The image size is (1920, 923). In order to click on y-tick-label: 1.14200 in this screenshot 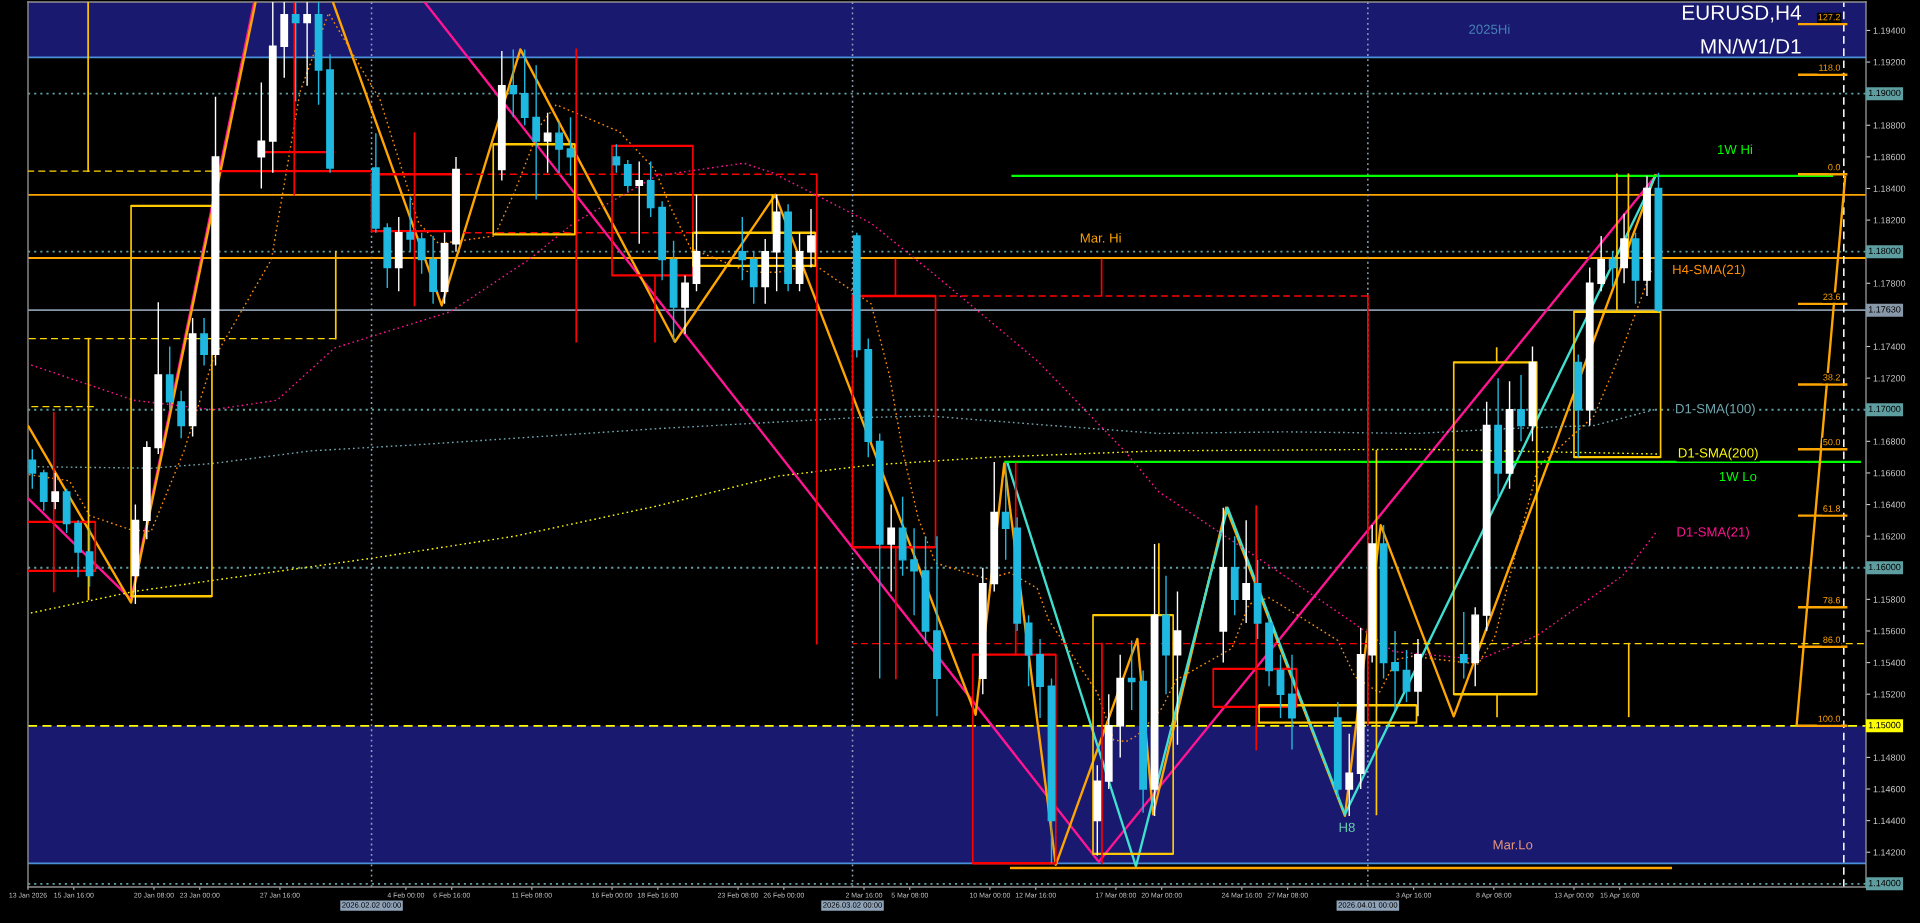, I will do `click(1889, 852)`.